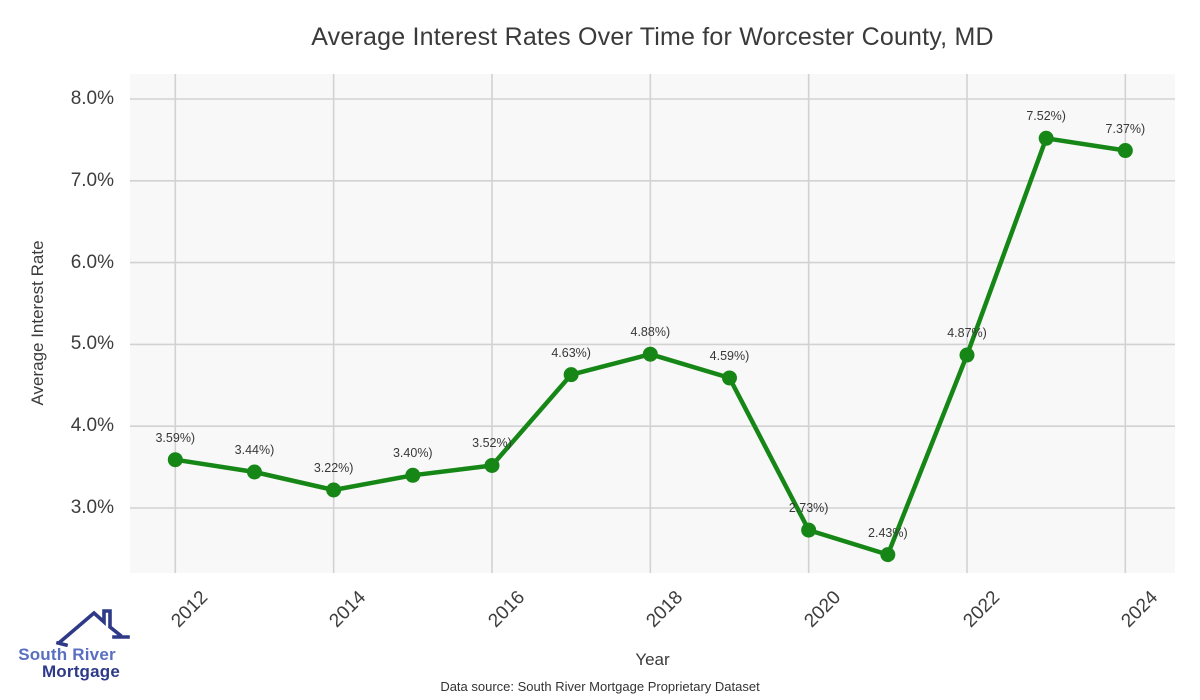 The image size is (1200, 700). I want to click on data-point-value-label: 4.88%), so click(650, 332).